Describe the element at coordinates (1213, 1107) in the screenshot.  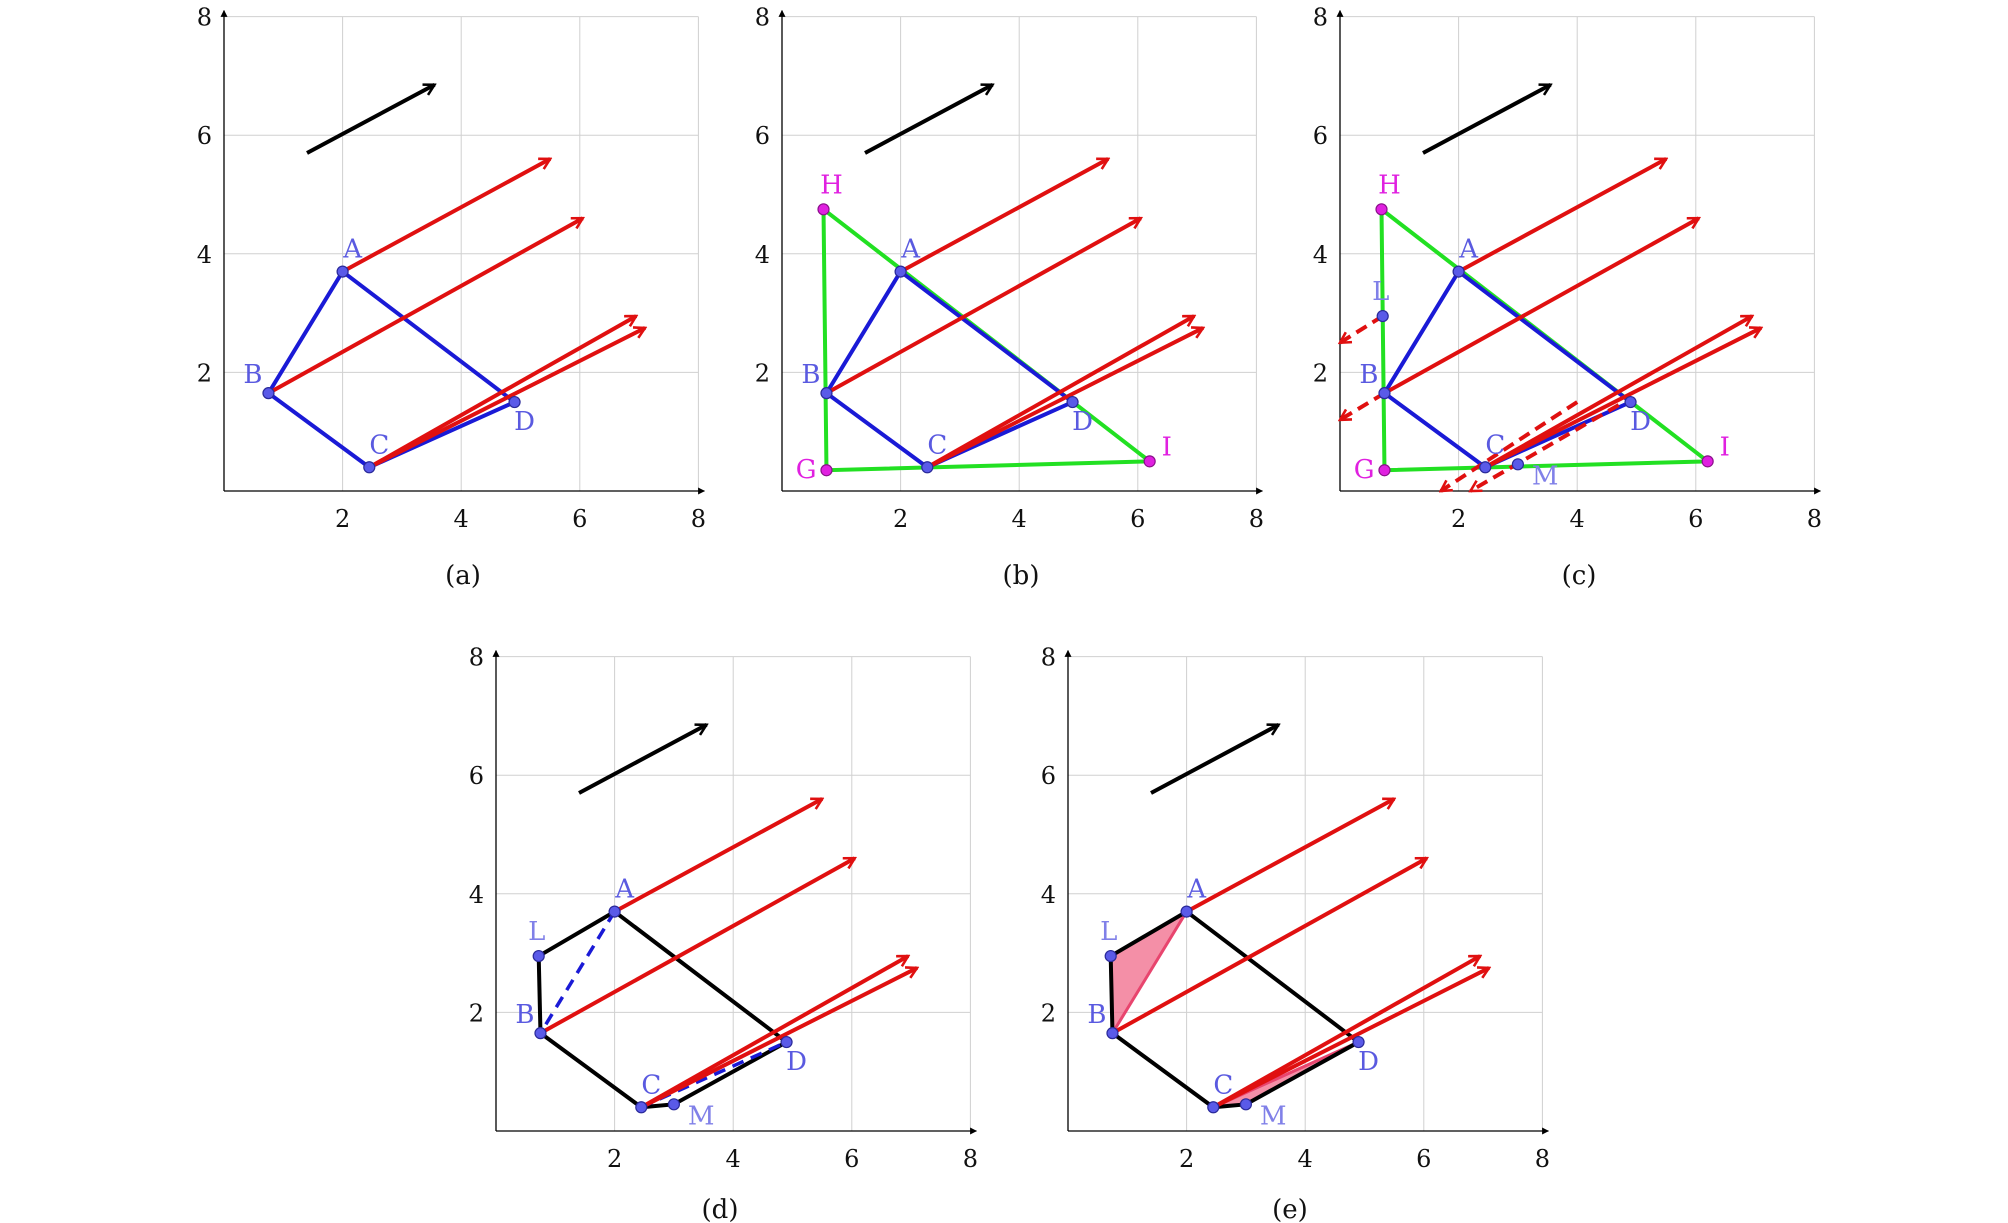
I see `point-c` at that location.